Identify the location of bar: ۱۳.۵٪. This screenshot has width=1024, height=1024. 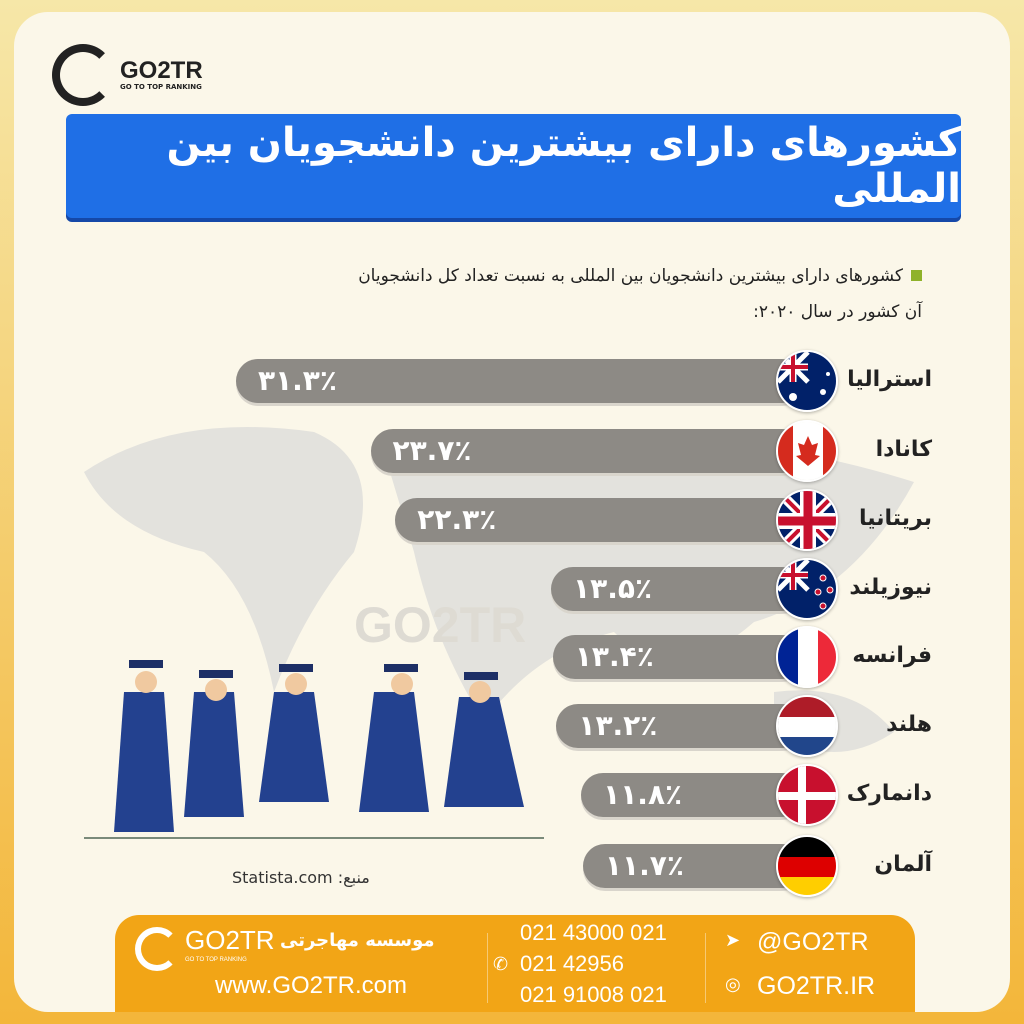
(677, 589).